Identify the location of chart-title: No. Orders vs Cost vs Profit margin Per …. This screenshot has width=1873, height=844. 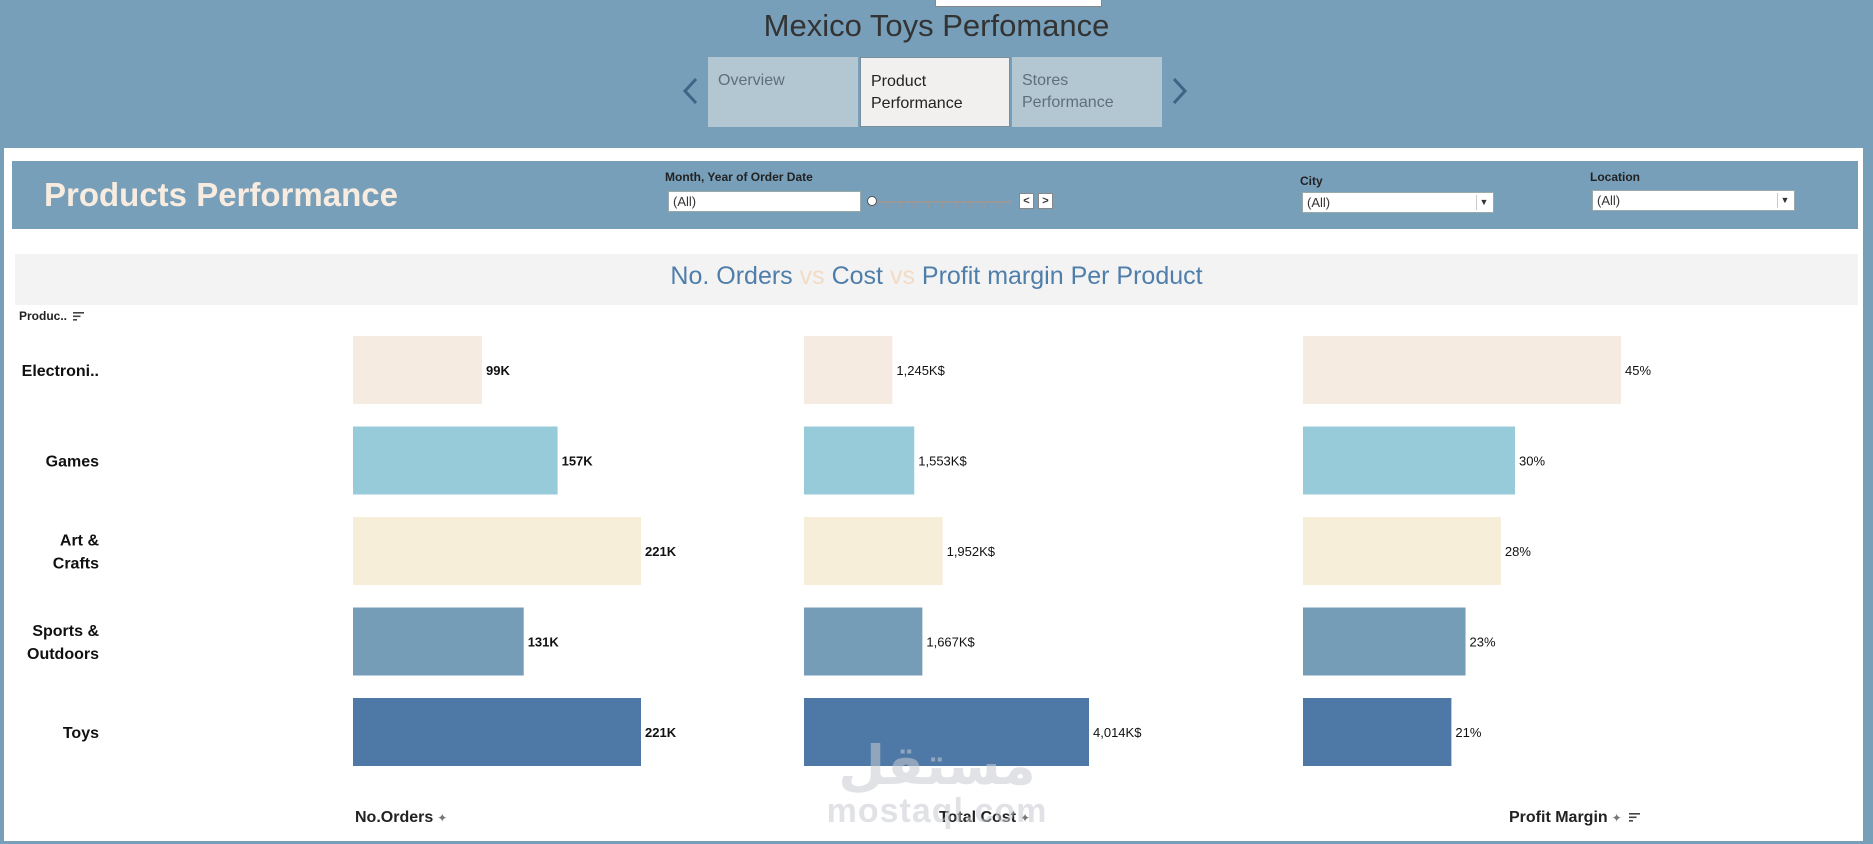
(936, 276).